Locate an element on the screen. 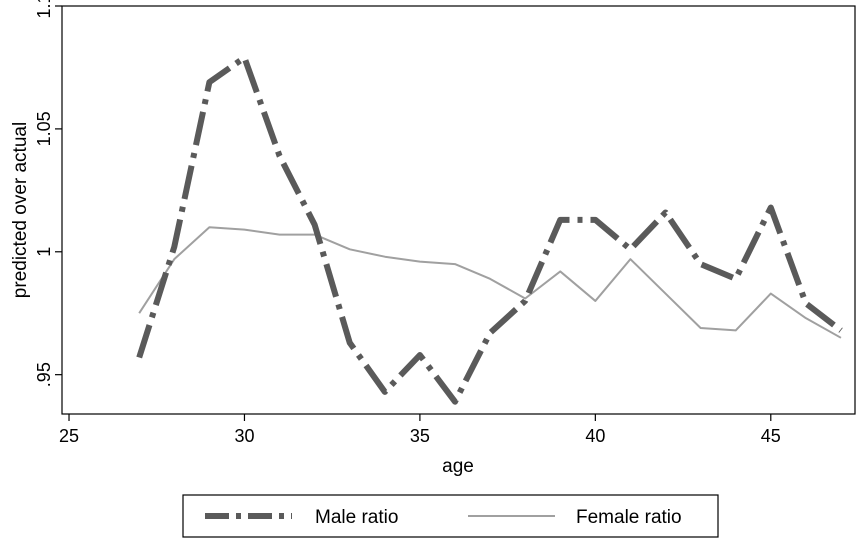 This screenshot has width=857, height=540. y-tick-label: 1 is located at coordinates (44, 252).